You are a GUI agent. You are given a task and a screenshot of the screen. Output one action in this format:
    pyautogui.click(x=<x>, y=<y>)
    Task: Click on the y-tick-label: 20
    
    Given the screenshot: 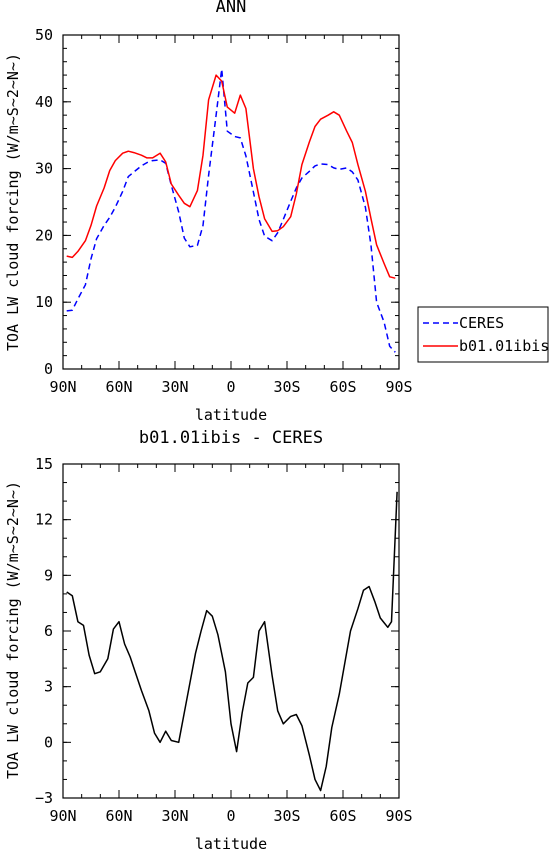 What is the action you would take?
    pyautogui.click(x=44, y=235)
    